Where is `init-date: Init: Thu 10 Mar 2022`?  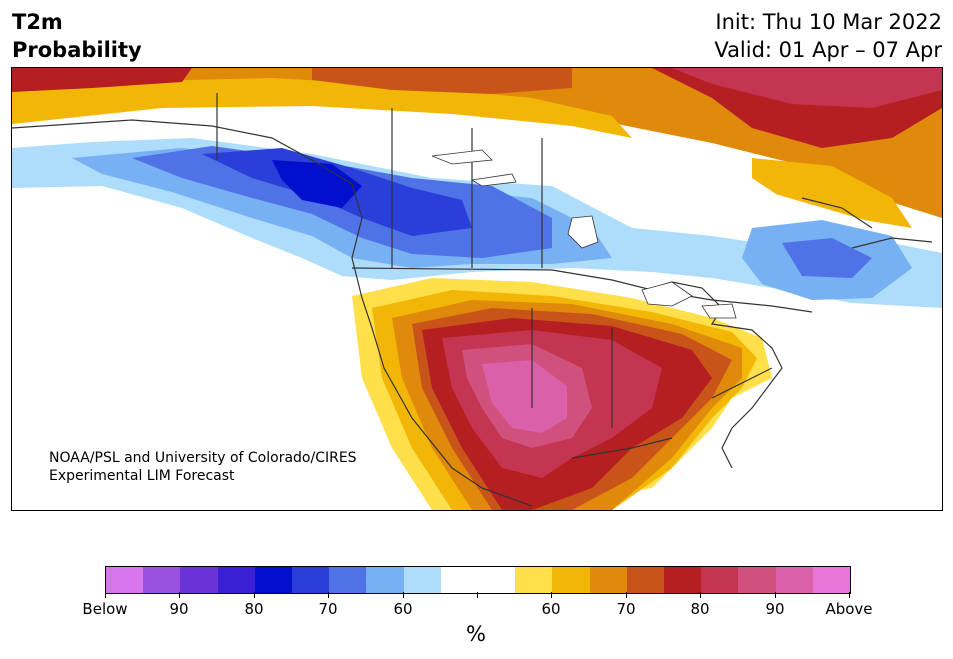
init-date: Init: Thu 10 Mar 2022 is located at coordinates (828, 22).